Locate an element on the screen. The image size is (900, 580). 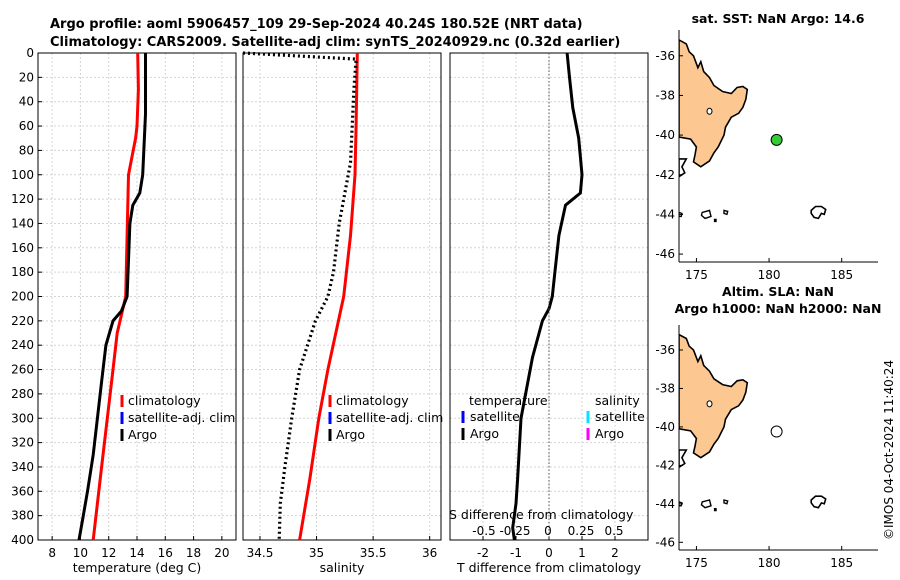
x-tick-label-3: 36 is located at coordinates (429, 553).